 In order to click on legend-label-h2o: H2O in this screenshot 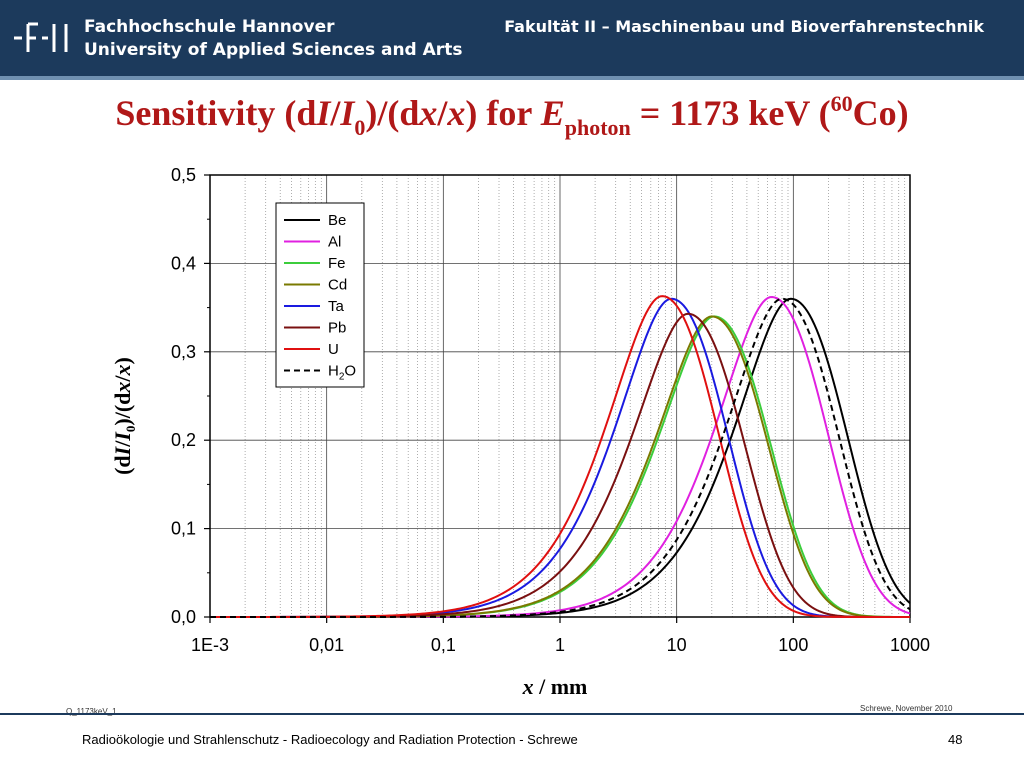, I will do `click(342, 373)`.